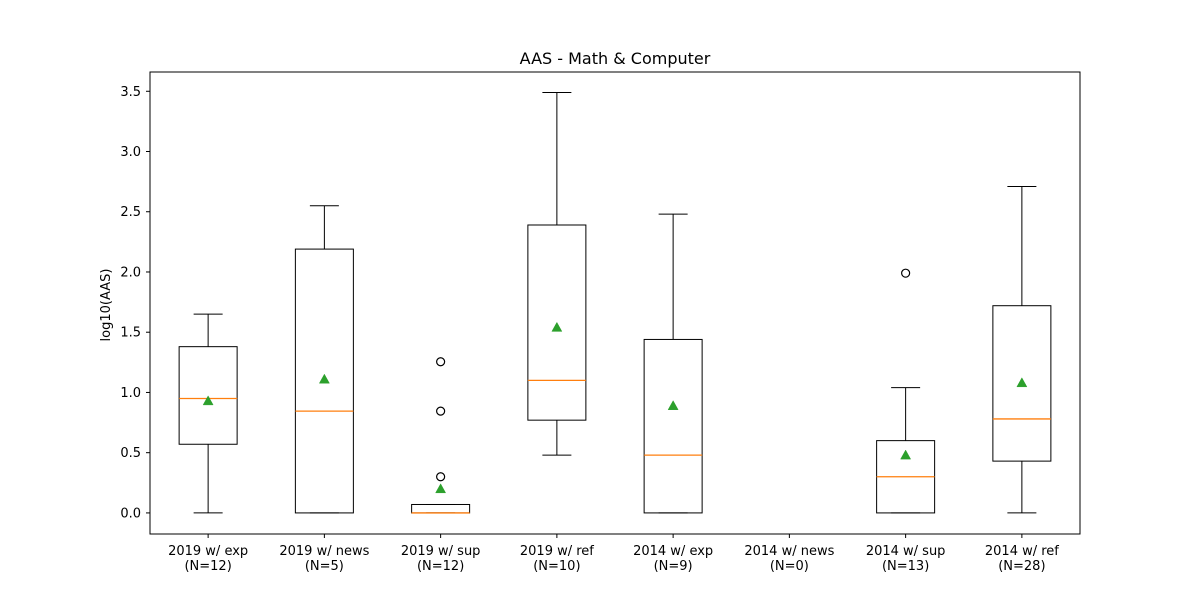 The height and width of the screenshot is (600, 1200). What do you see at coordinates (130, 212) in the screenshot?
I see `y-tick-label: 2.5` at bounding box center [130, 212].